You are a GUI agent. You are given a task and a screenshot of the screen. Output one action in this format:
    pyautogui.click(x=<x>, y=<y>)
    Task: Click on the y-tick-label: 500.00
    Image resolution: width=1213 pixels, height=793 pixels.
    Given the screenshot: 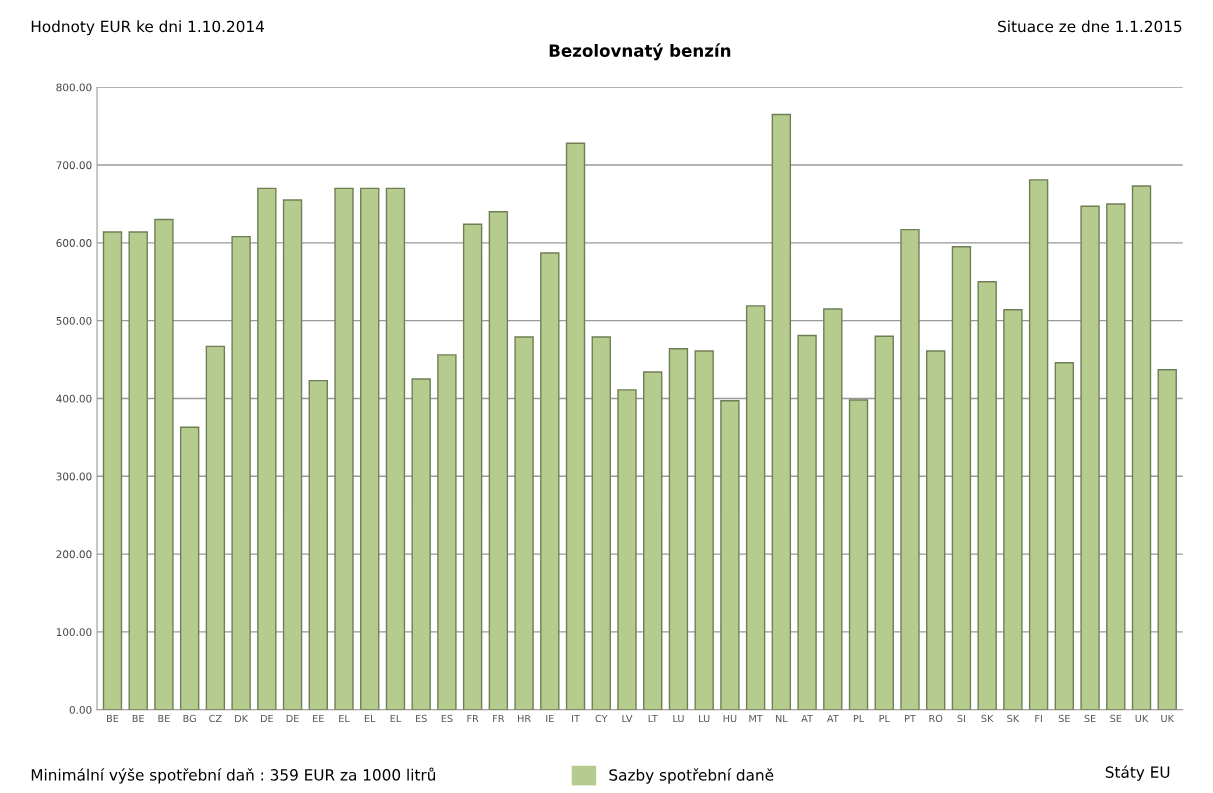 What is the action you would take?
    pyautogui.click(x=74, y=320)
    